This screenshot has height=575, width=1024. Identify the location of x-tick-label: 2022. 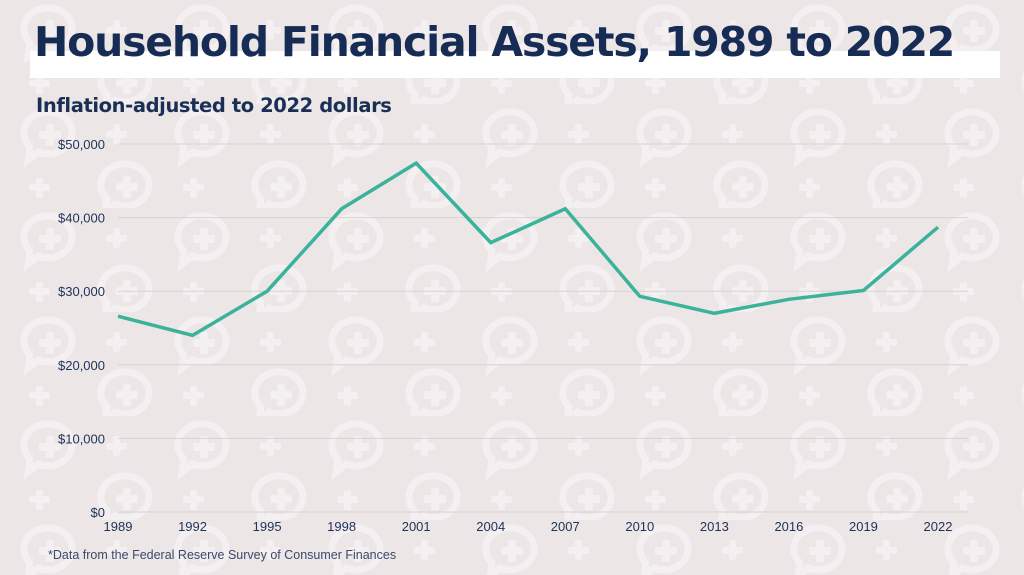
(938, 526).